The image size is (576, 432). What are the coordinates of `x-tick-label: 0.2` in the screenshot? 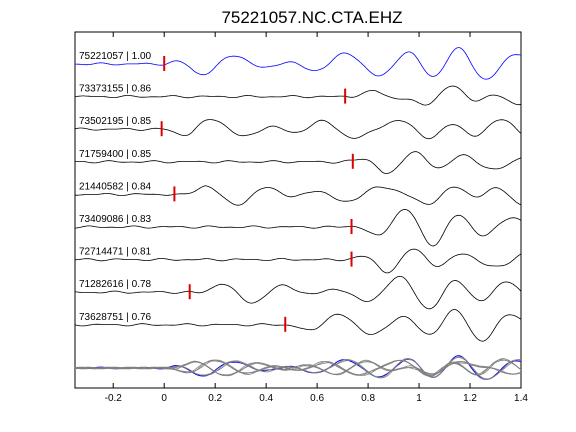 It's located at (215, 398).